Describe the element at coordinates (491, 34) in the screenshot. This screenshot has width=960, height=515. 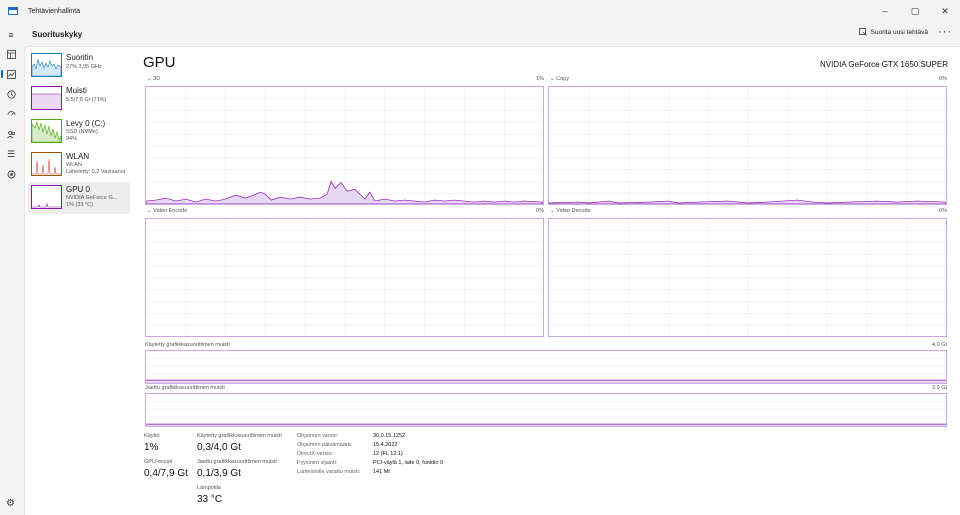
I see `header-bar: Suorituskyky Suorita uusi tehtävä ···` at that location.